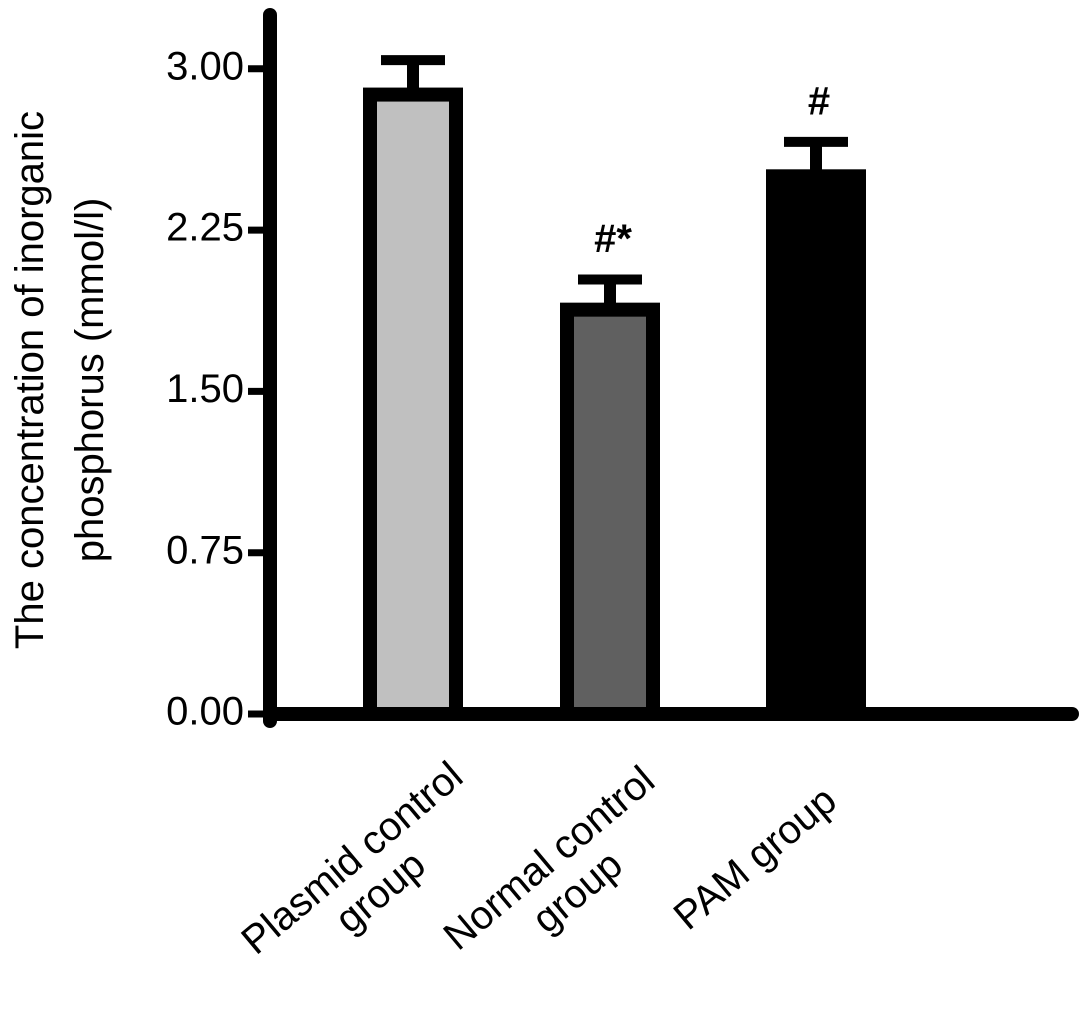  What do you see at coordinates (205, 228) in the screenshot?
I see `y-tick-label: 2.25` at bounding box center [205, 228].